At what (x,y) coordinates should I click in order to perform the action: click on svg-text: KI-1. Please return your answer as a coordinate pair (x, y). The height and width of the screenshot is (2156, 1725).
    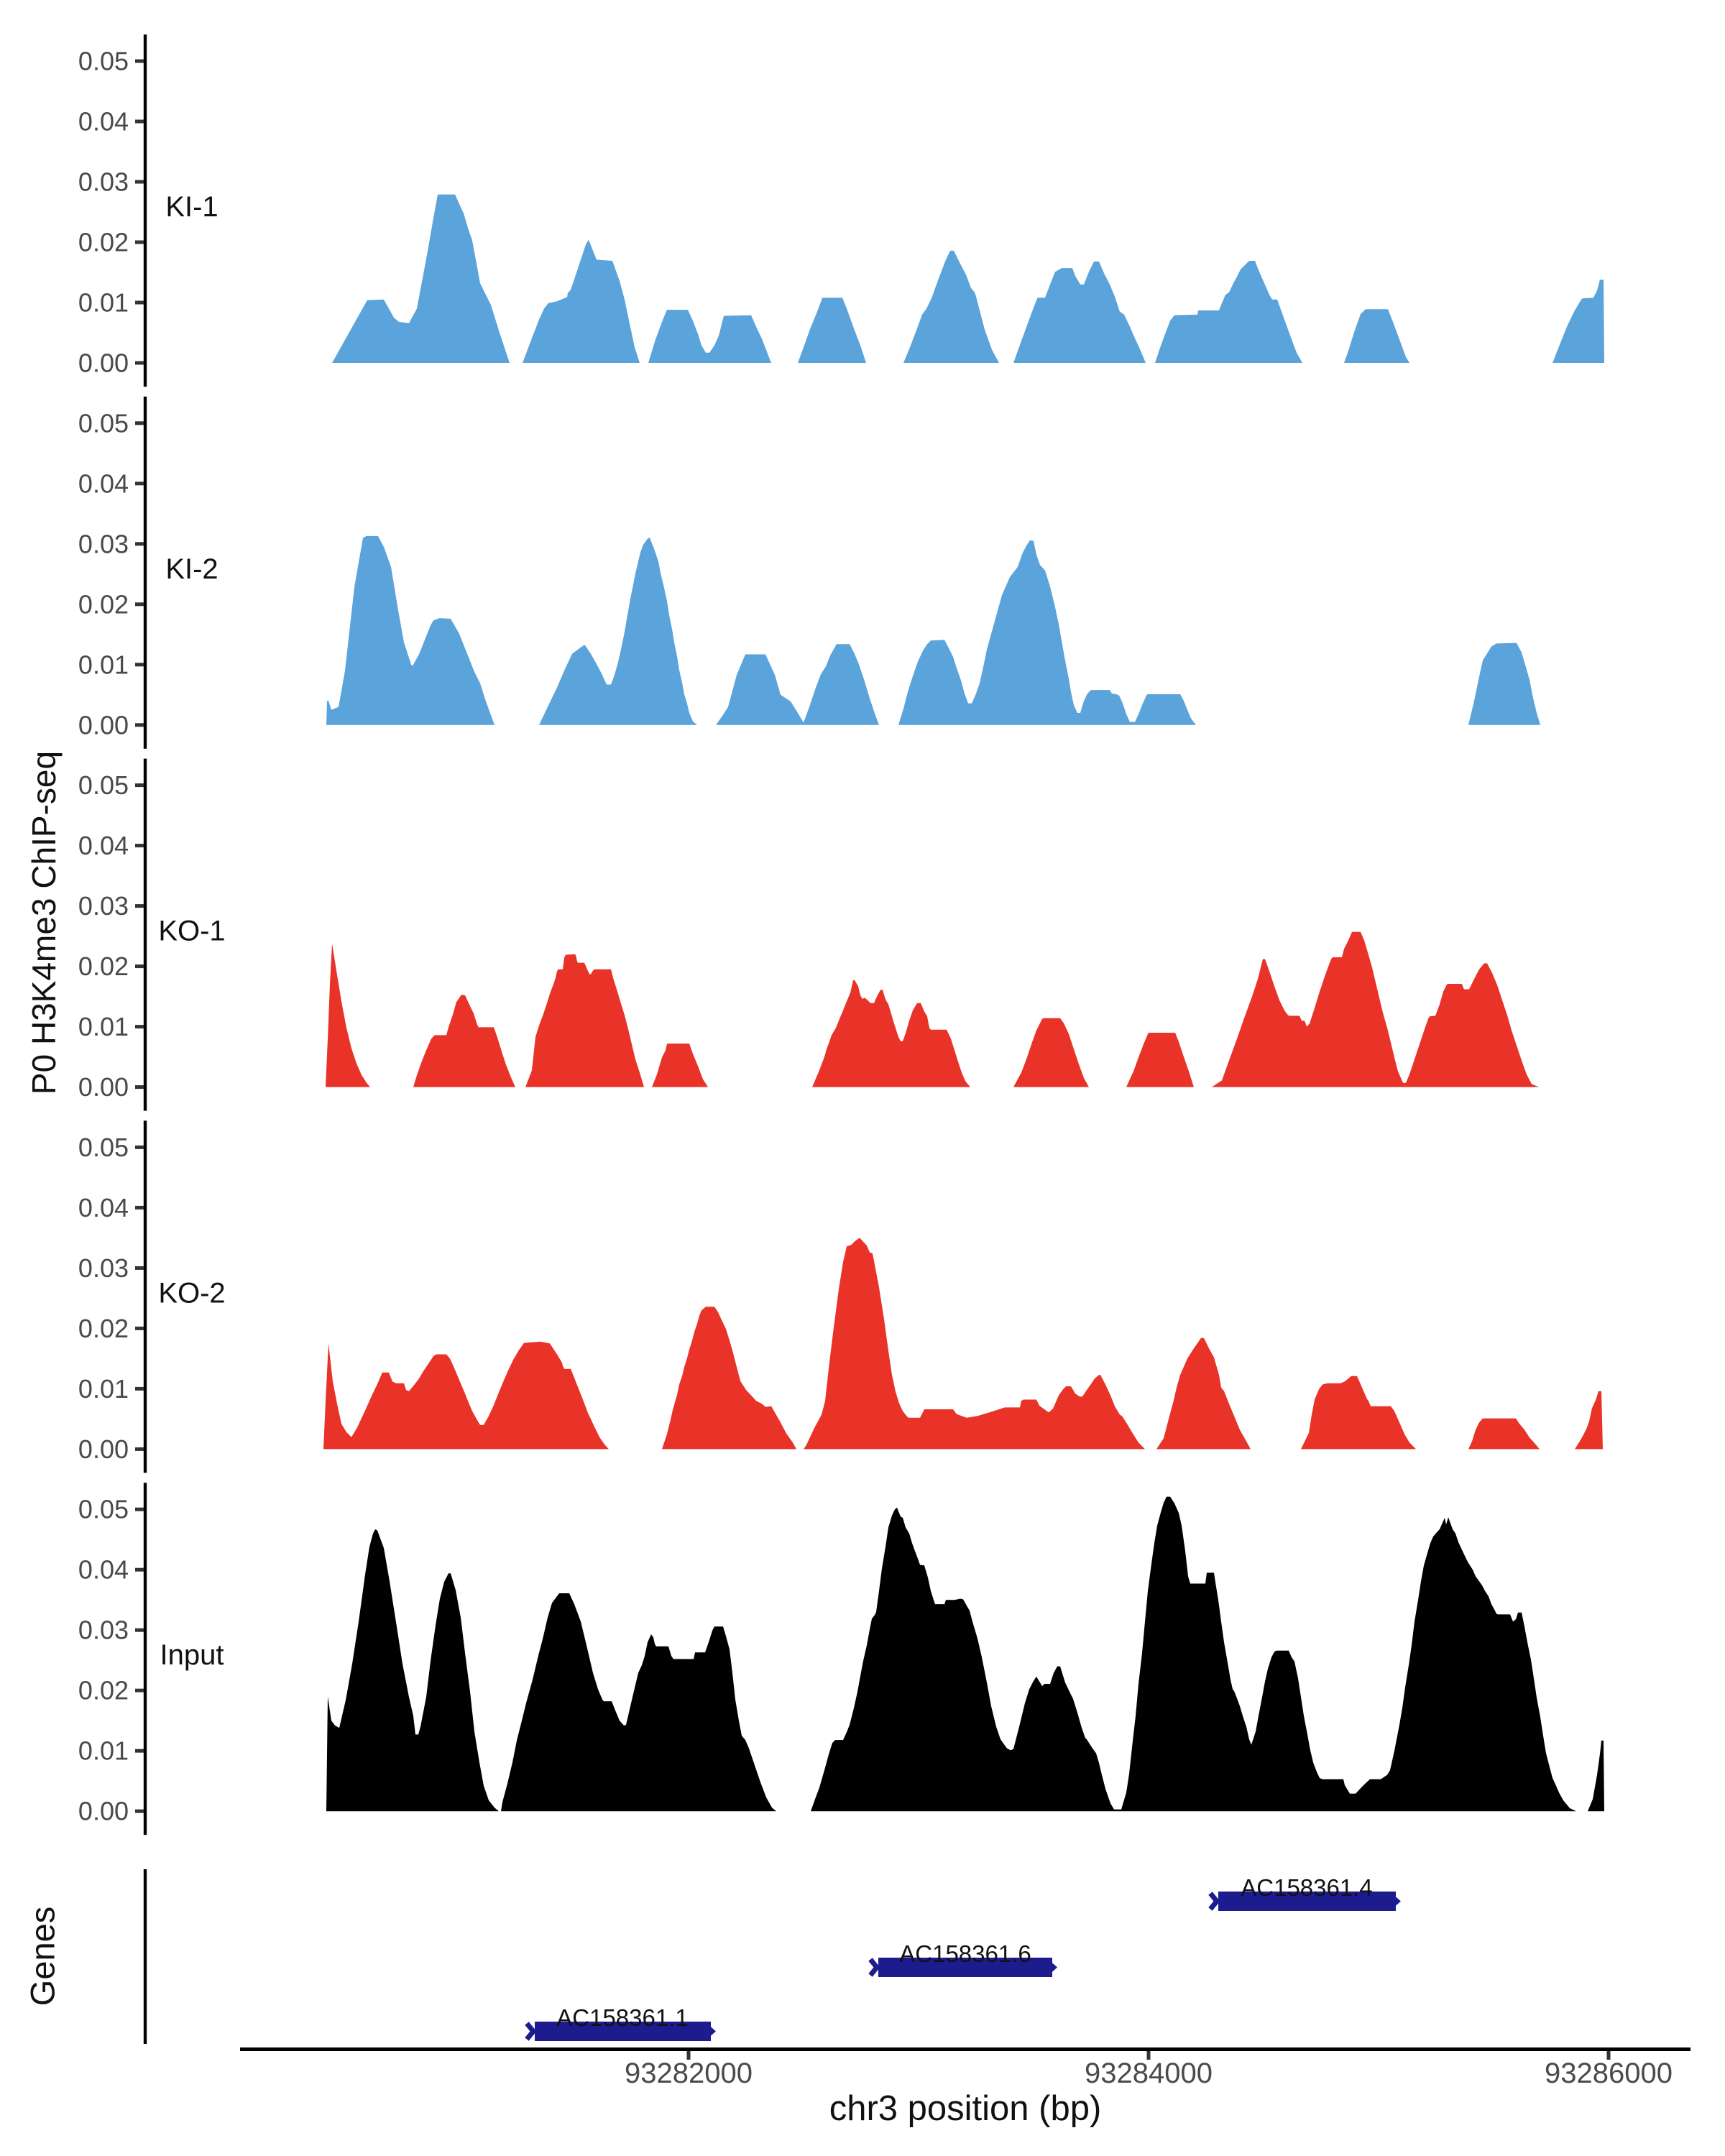
    Looking at the image, I should click on (191, 207).